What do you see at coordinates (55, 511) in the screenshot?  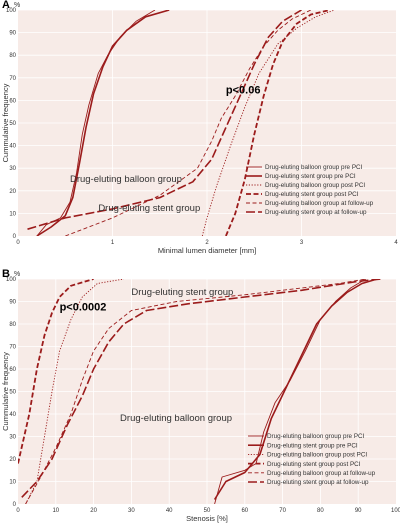 I see `x-tick-label: 10` at bounding box center [55, 511].